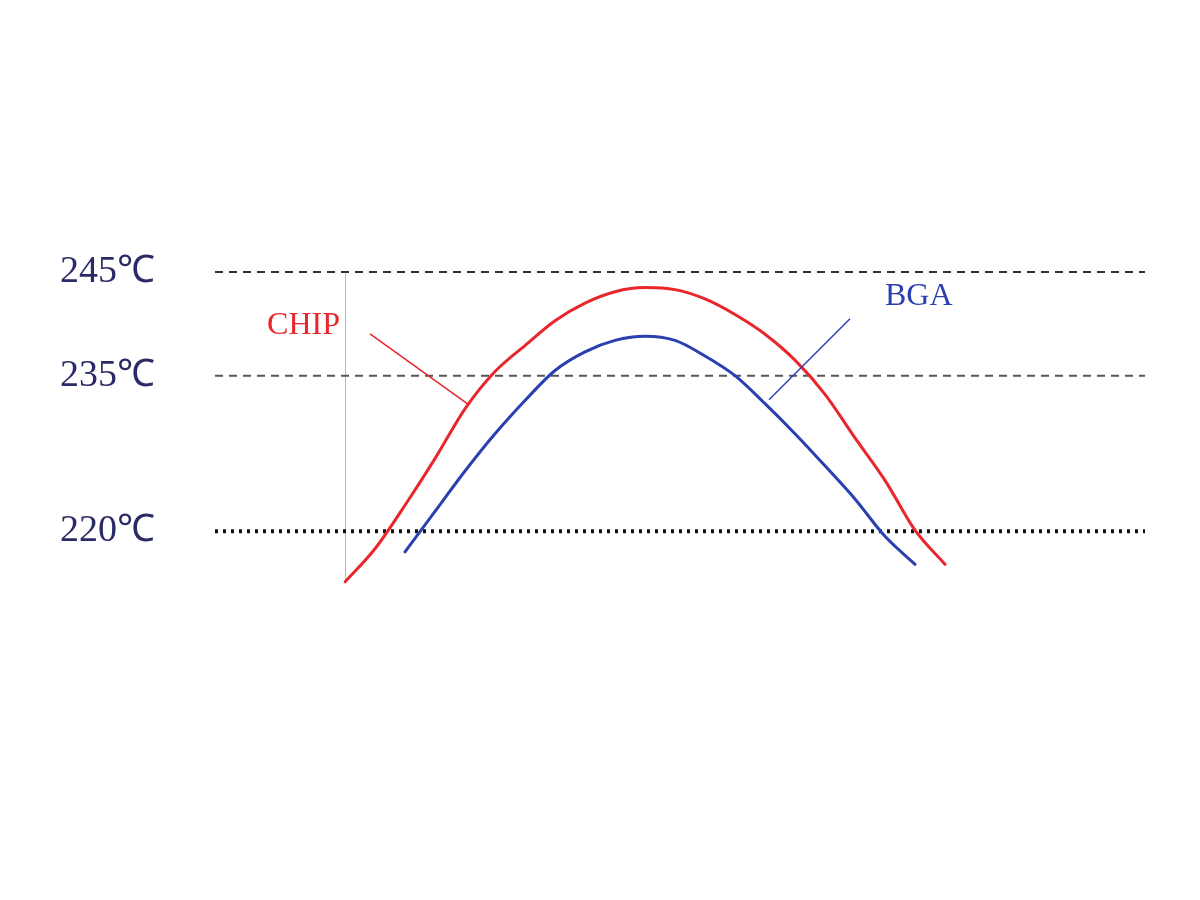 This screenshot has height=900, width=1200. Describe the element at coordinates (107, 268) in the screenshot. I see `y-tick-label: 245℃` at that location.